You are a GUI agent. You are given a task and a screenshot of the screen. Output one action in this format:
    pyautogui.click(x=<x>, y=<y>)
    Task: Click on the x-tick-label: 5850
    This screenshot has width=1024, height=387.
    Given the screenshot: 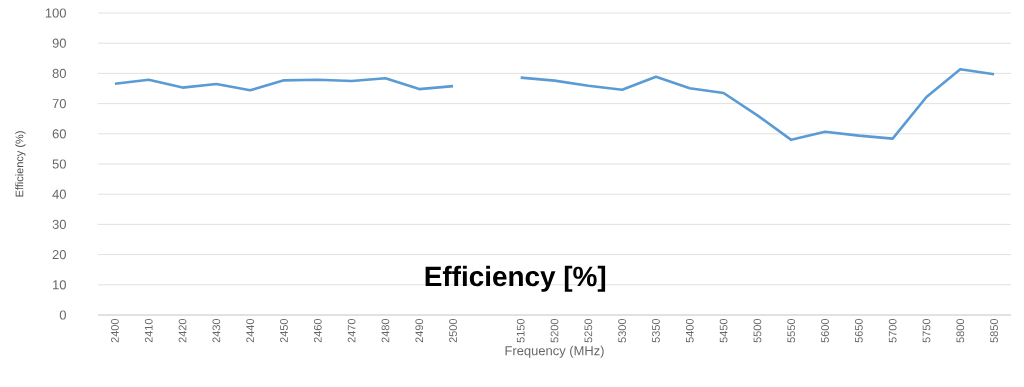 What is the action you would take?
    pyautogui.click(x=994, y=330)
    